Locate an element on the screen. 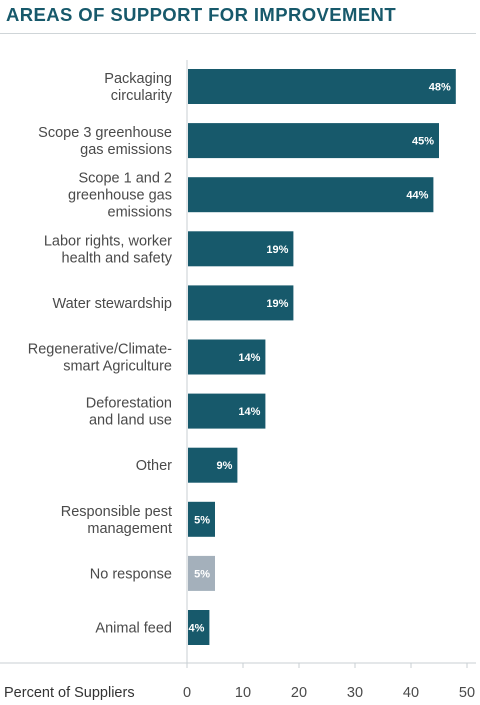 Image resolution: width=480 pixels, height=705 pixels. data-label-10: 5% is located at coordinates (202, 574).